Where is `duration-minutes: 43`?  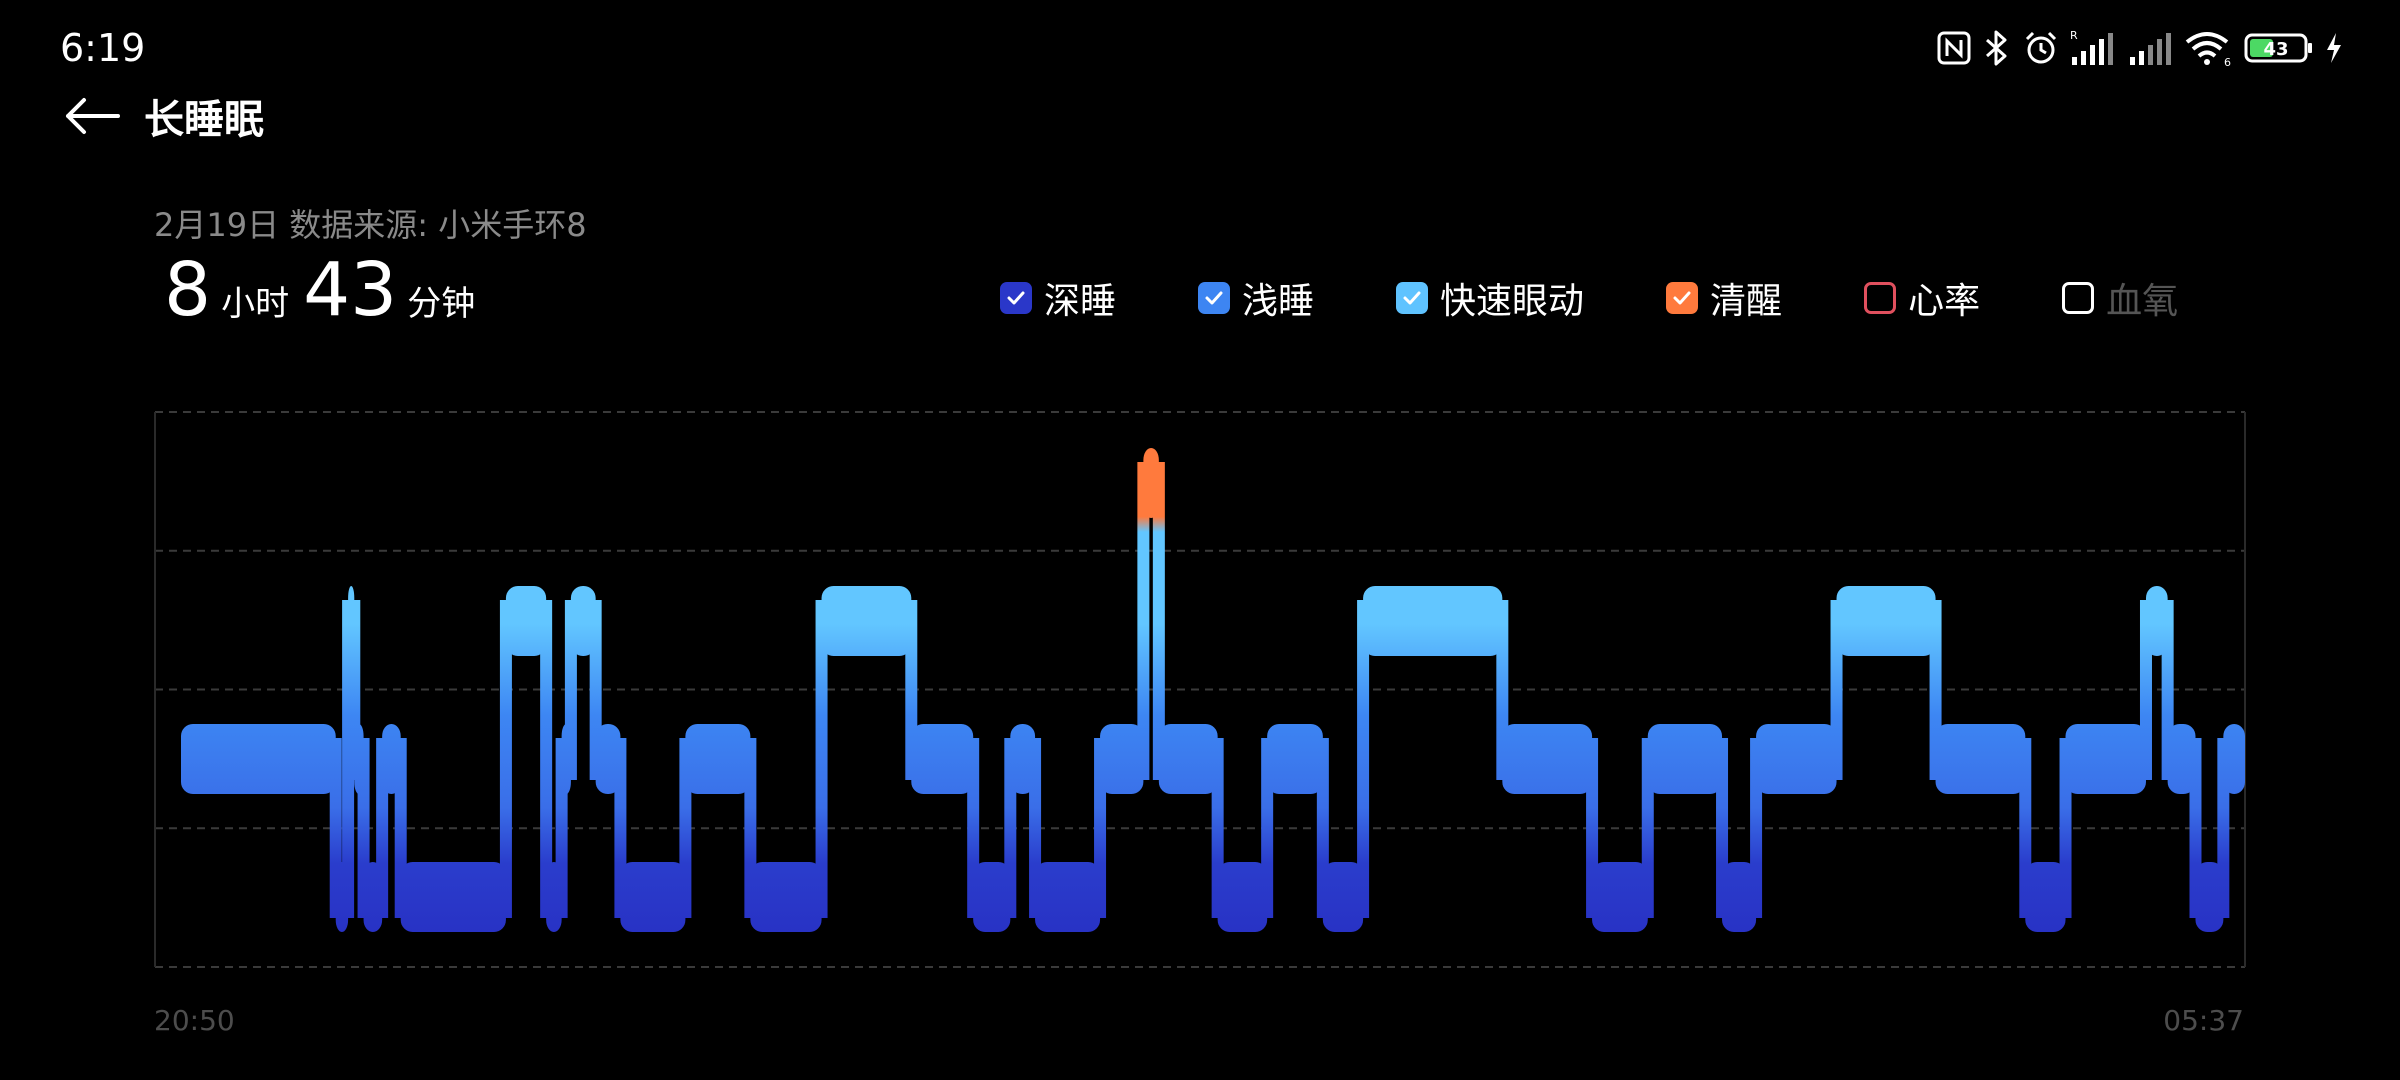 duration-minutes: 43 is located at coordinates (350, 290).